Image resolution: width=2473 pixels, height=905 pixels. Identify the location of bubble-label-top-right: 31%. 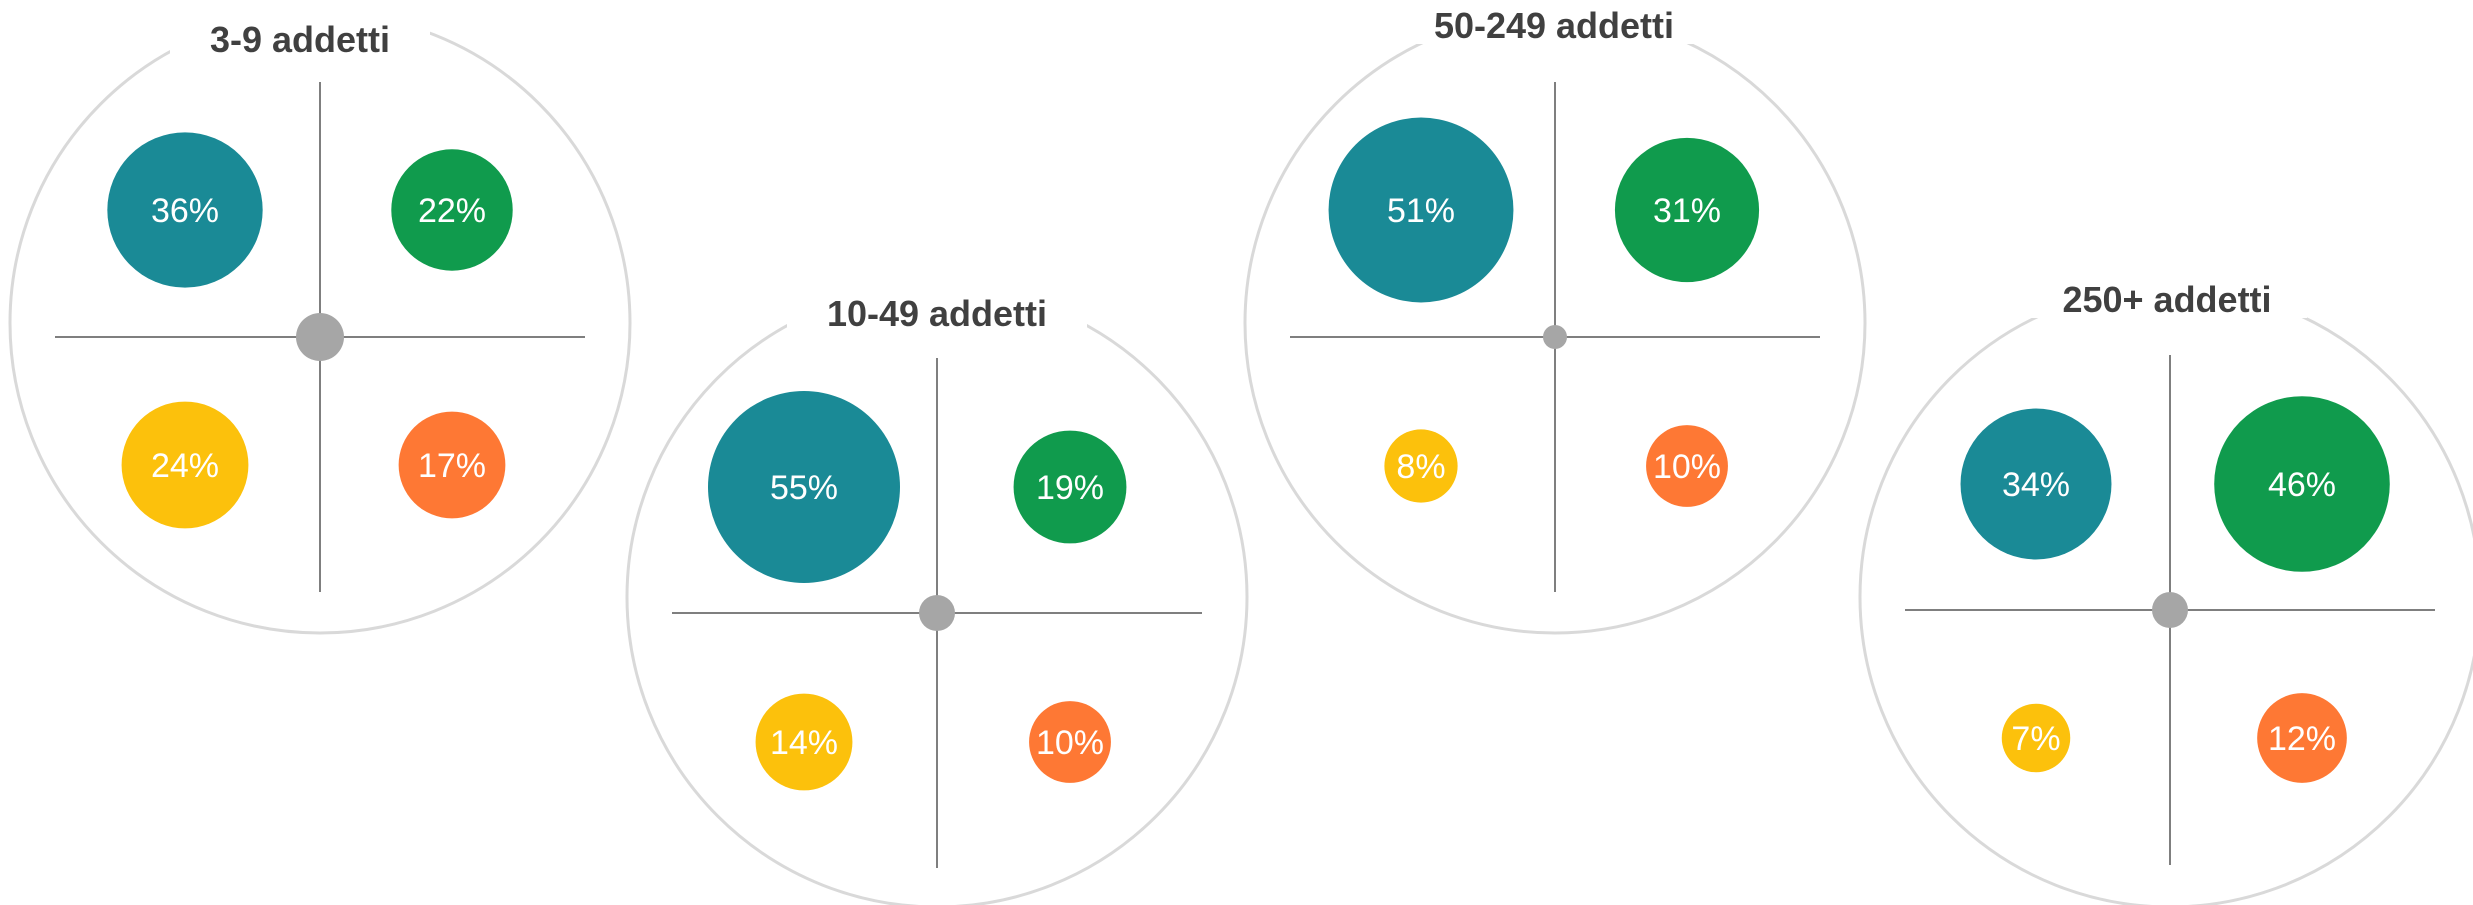
(1687, 211).